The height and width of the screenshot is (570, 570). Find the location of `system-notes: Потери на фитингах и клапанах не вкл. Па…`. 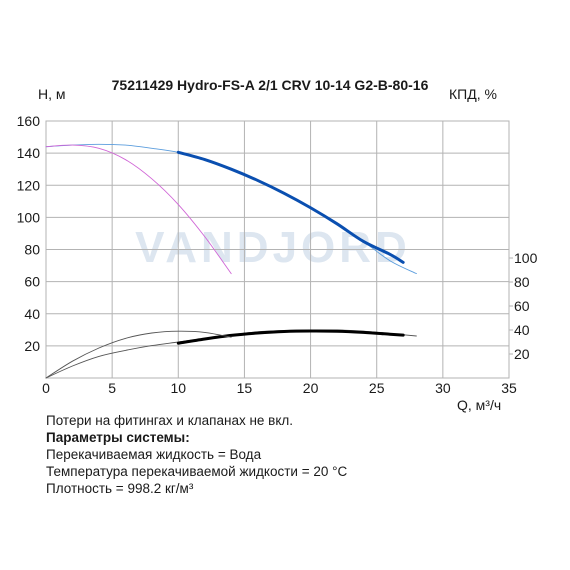

system-notes: Потери на фитингах и клапанах не вкл. Па… is located at coordinates (196, 454).